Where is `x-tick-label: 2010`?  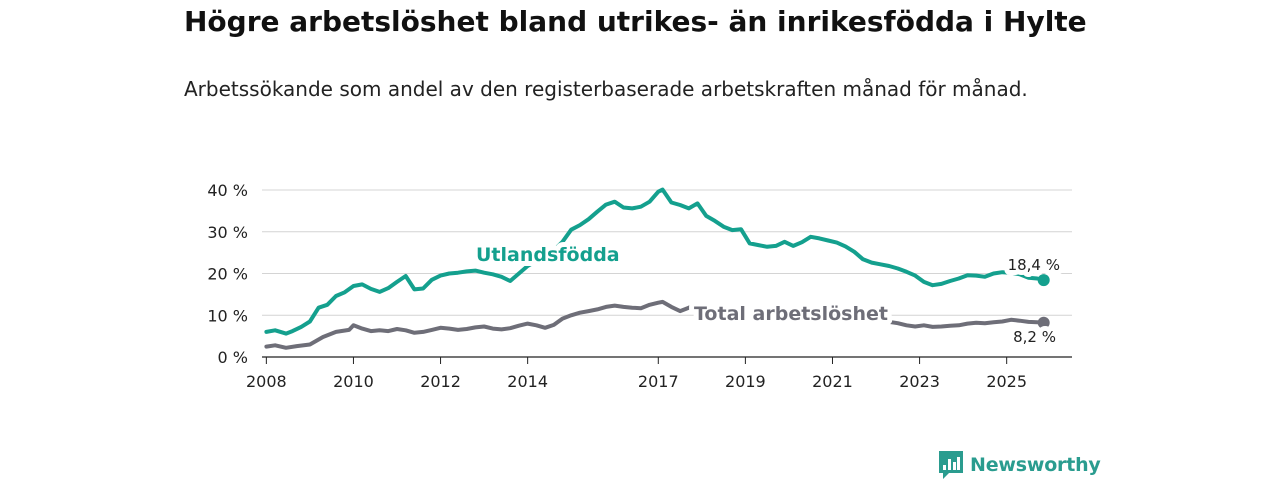
x-tick-label: 2010 is located at coordinates (353, 381).